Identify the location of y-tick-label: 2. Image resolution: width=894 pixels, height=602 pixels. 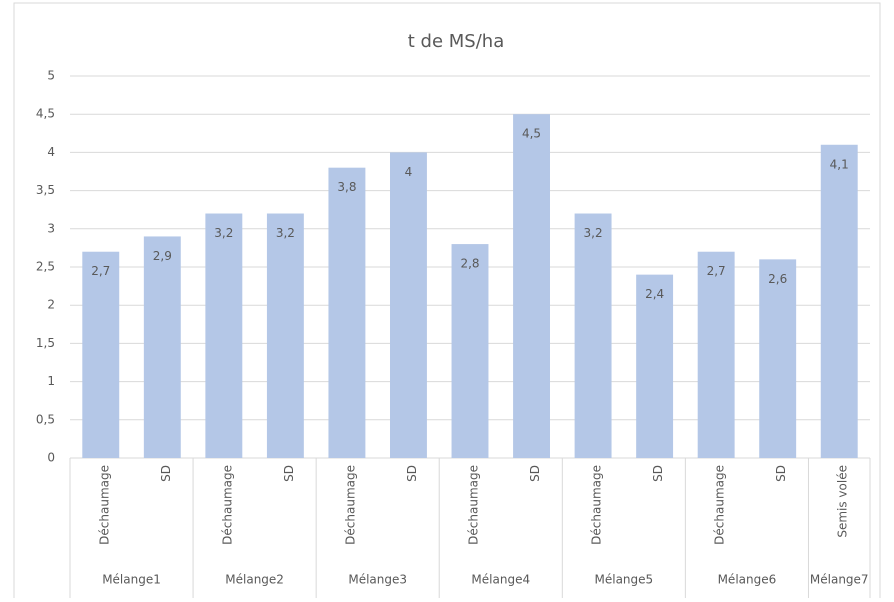
(51, 305).